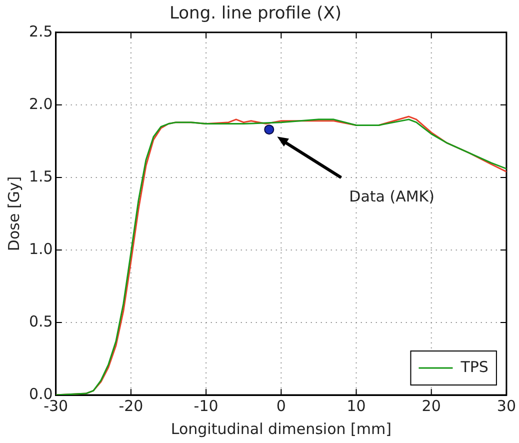 The height and width of the screenshot is (443, 519). I want to click on x-tick-label: 30, so click(506, 405).